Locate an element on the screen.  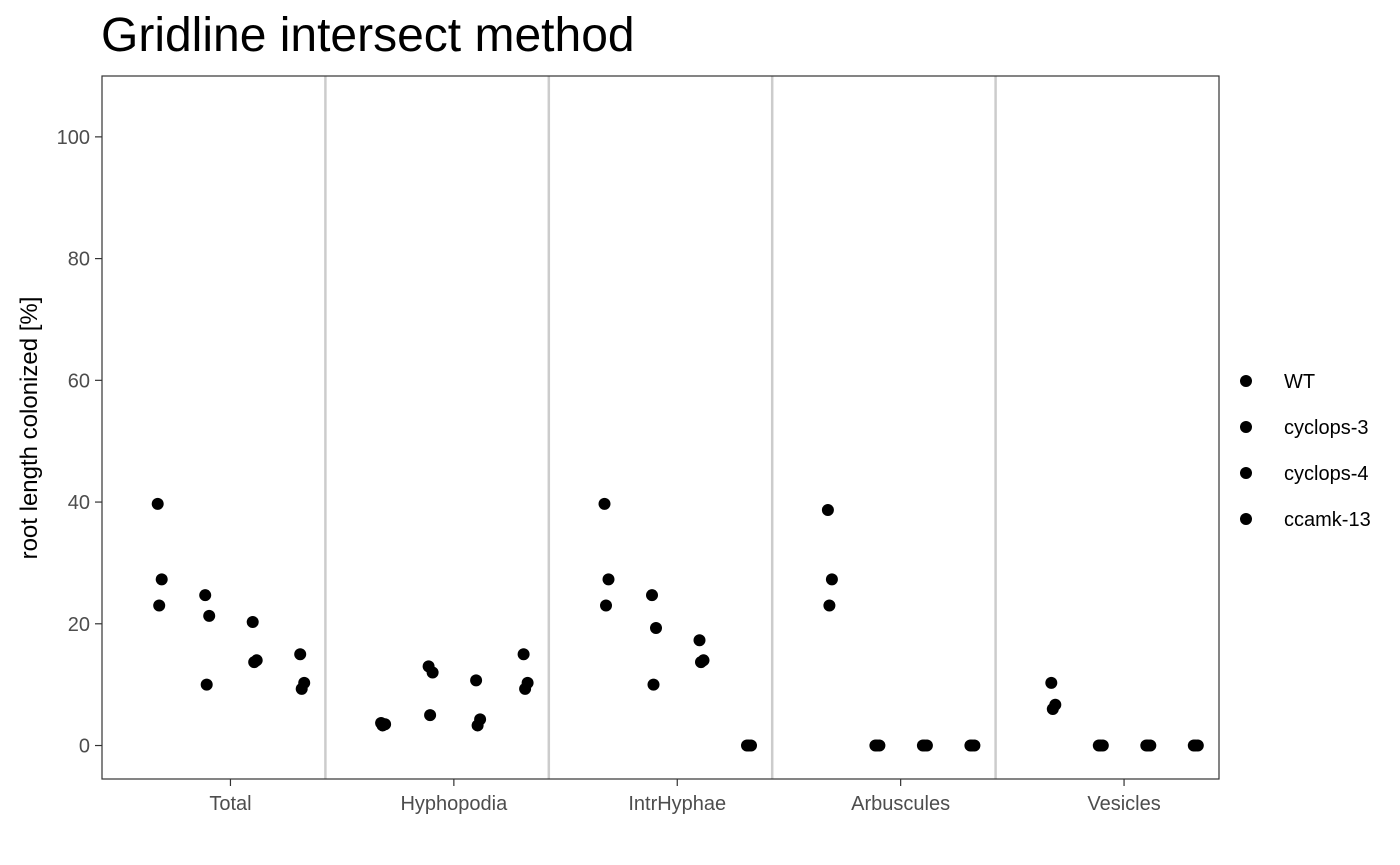
x-tick-label: IntrHyphae is located at coordinates (677, 804).